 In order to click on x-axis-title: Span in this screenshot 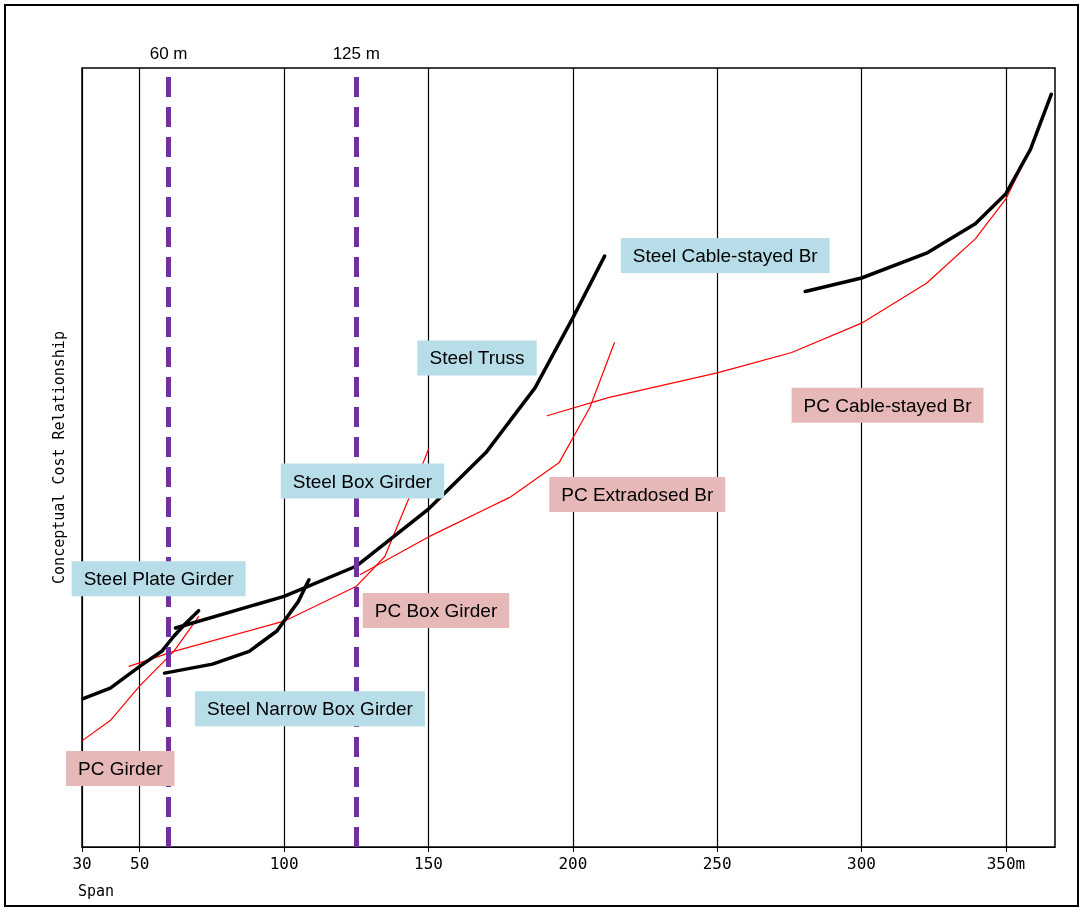, I will do `click(96, 890)`.